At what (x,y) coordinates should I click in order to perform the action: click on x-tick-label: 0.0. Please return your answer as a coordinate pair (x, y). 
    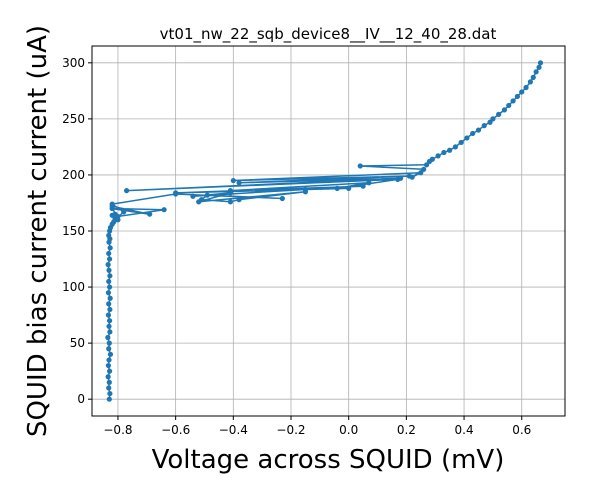
    Looking at the image, I should click on (348, 430).